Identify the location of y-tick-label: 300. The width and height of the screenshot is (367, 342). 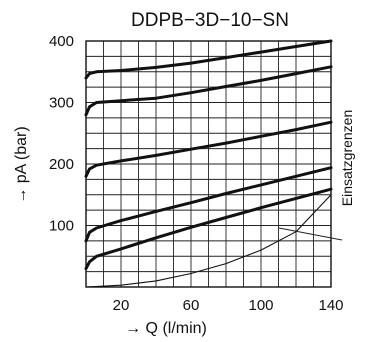
(61, 103).